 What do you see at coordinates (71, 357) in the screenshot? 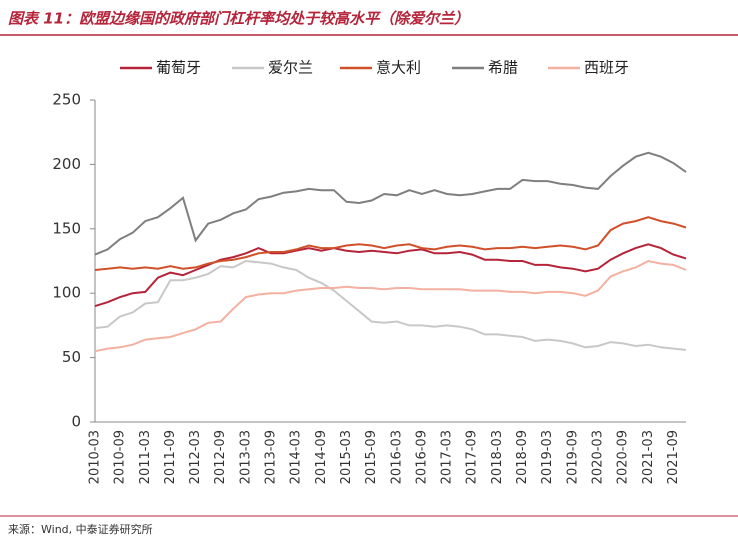
I see `y-tick-label: 50` at bounding box center [71, 357].